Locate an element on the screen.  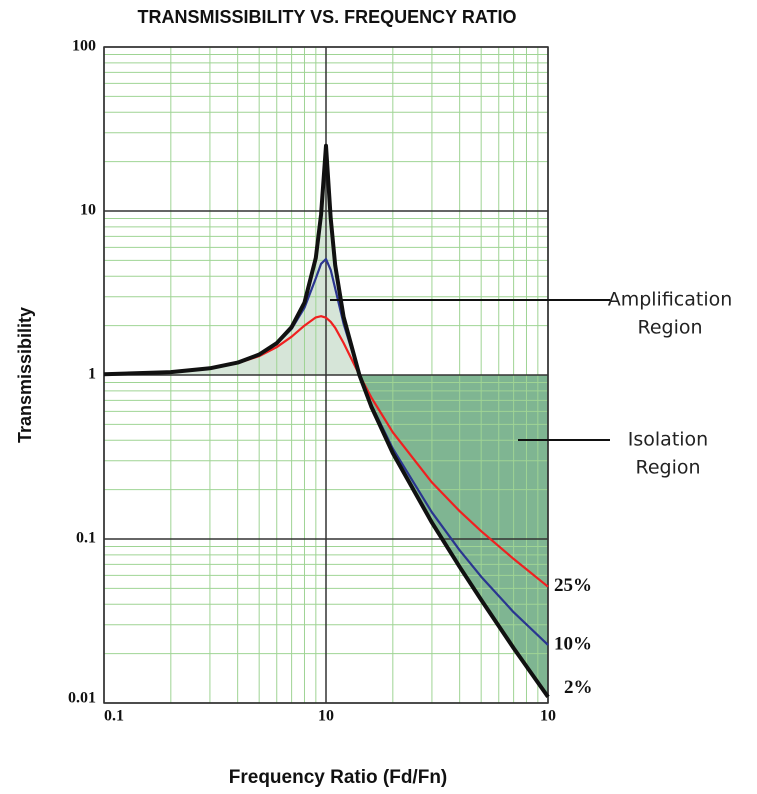
chart-title: TRANSMISSIBILITY VS. FREQUENCY RATIO is located at coordinates (326, 17).